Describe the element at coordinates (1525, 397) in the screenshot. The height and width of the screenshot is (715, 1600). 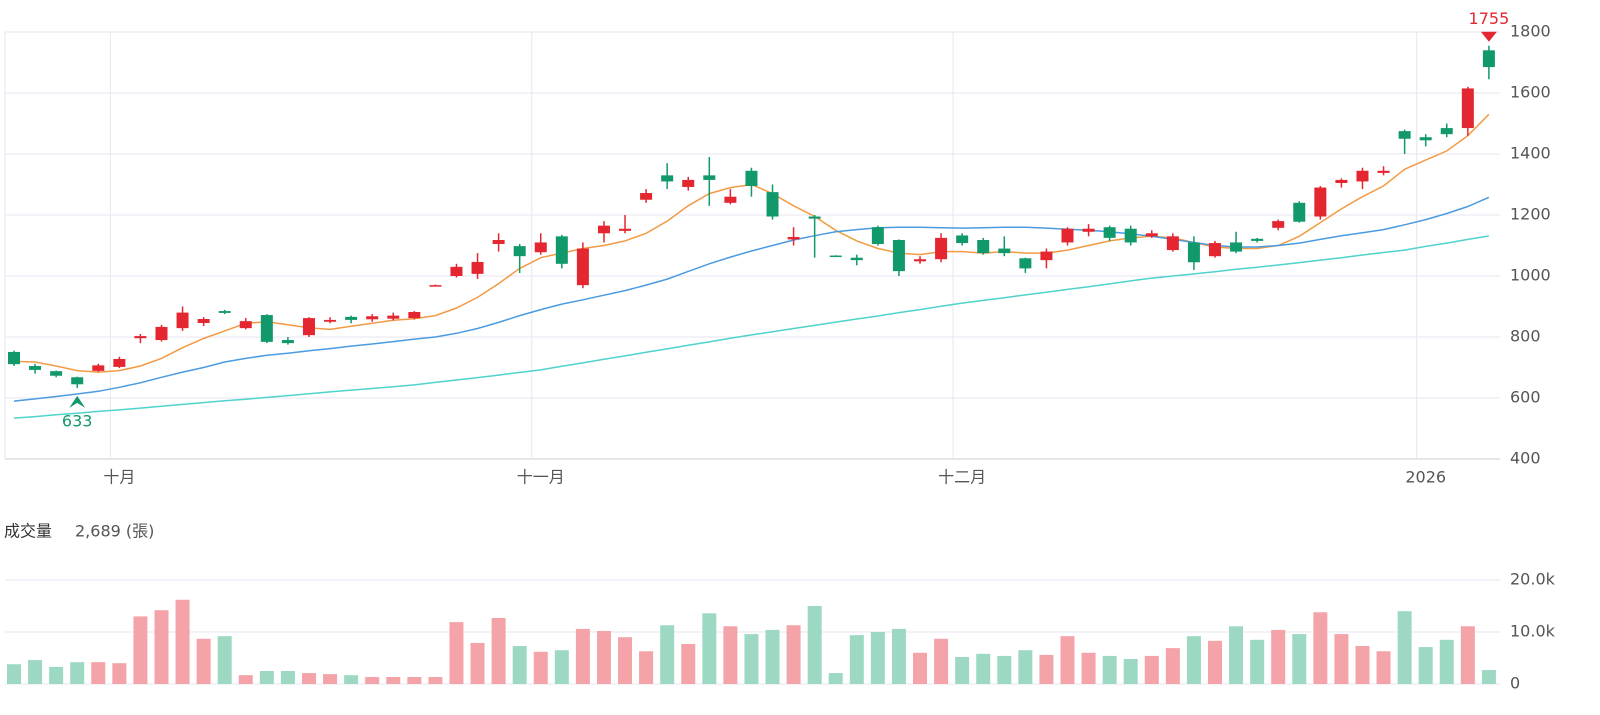
I see `y-tick-label: 600` at that location.